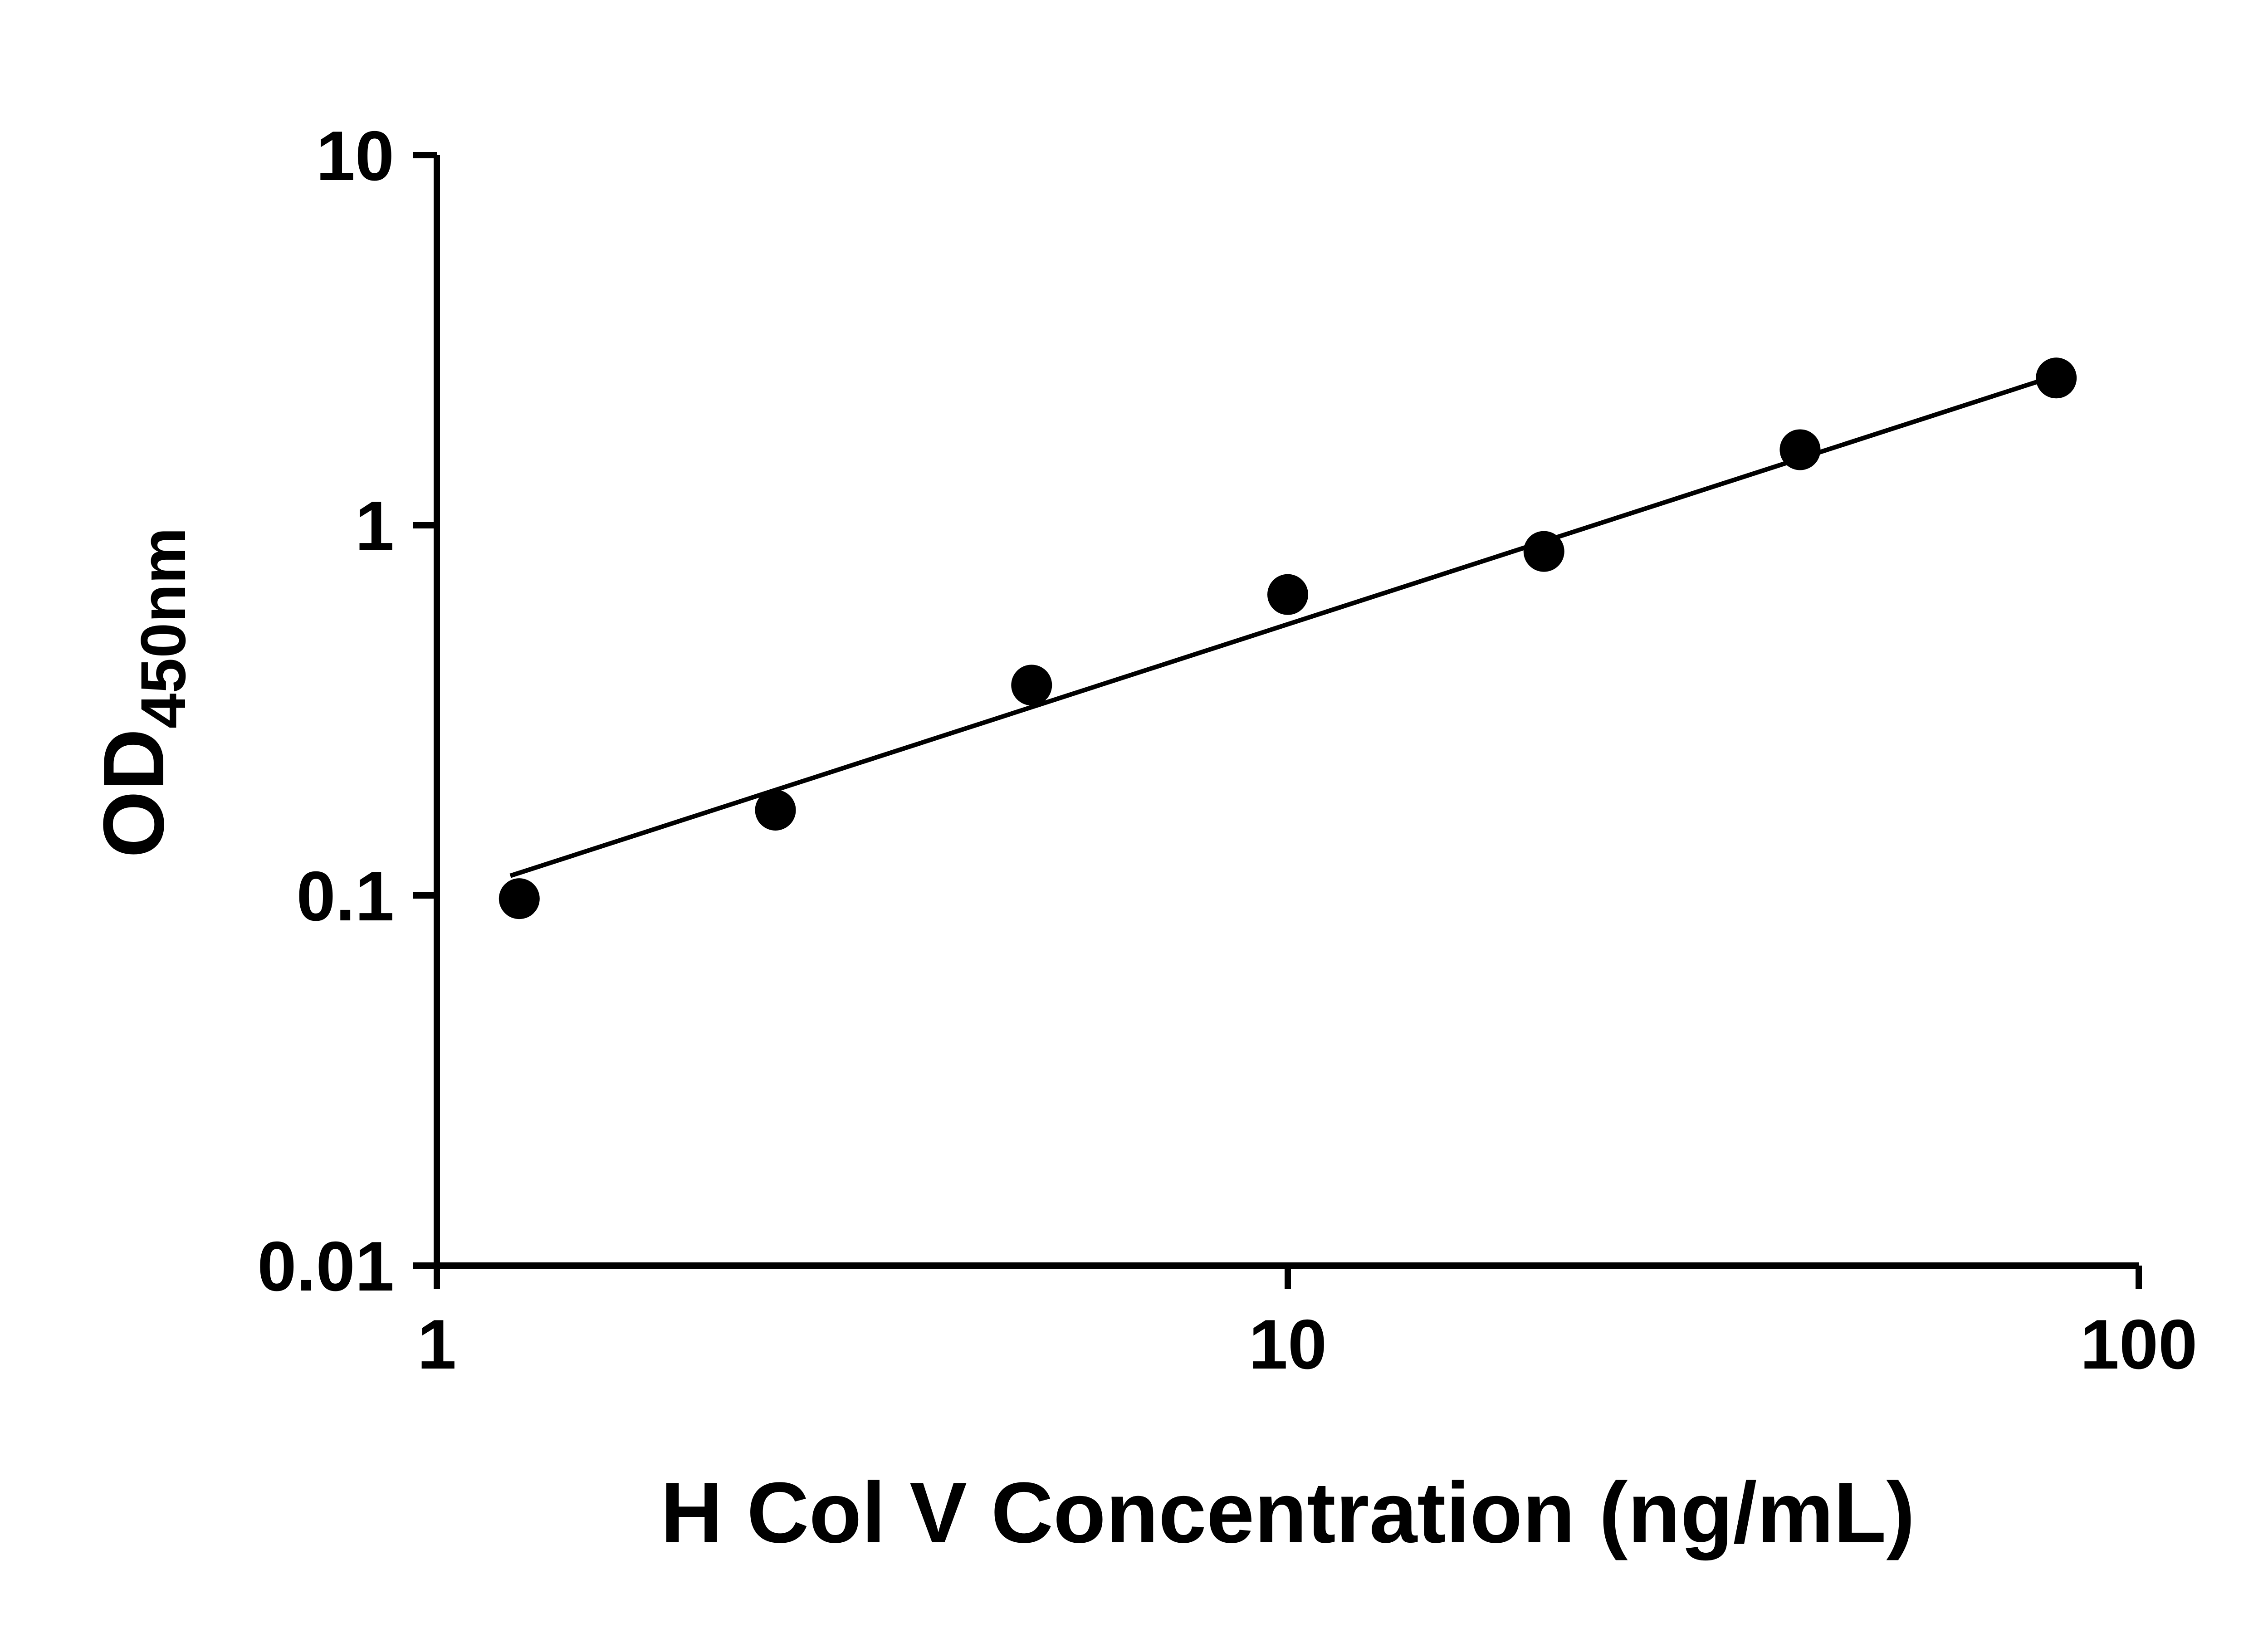 Image resolution: width=2268 pixels, height=1633 pixels. Describe the element at coordinates (346, 896) in the screenshot. I see `y-tick-label: 0.1` at that location.